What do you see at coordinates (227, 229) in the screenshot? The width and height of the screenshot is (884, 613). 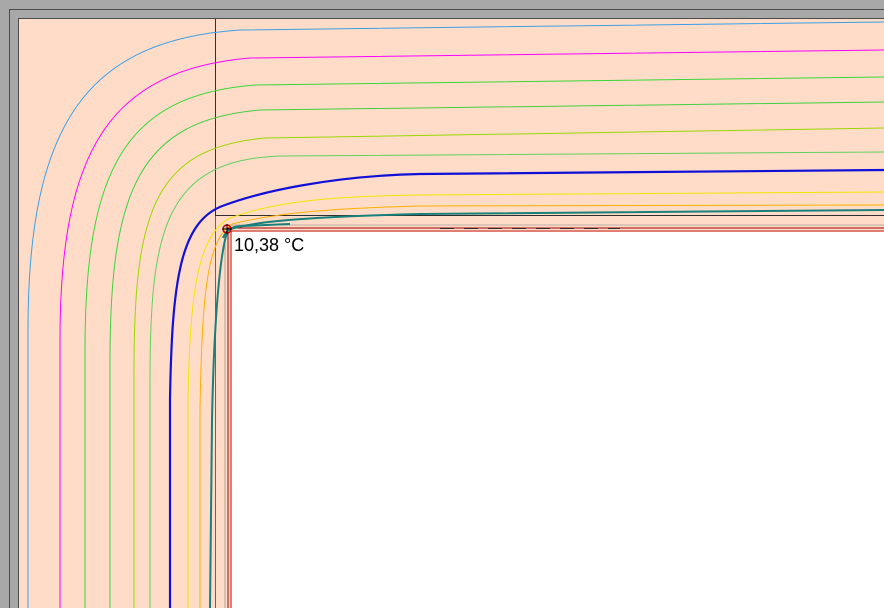 I see `probe-marker` at bounding box center [227, 229].